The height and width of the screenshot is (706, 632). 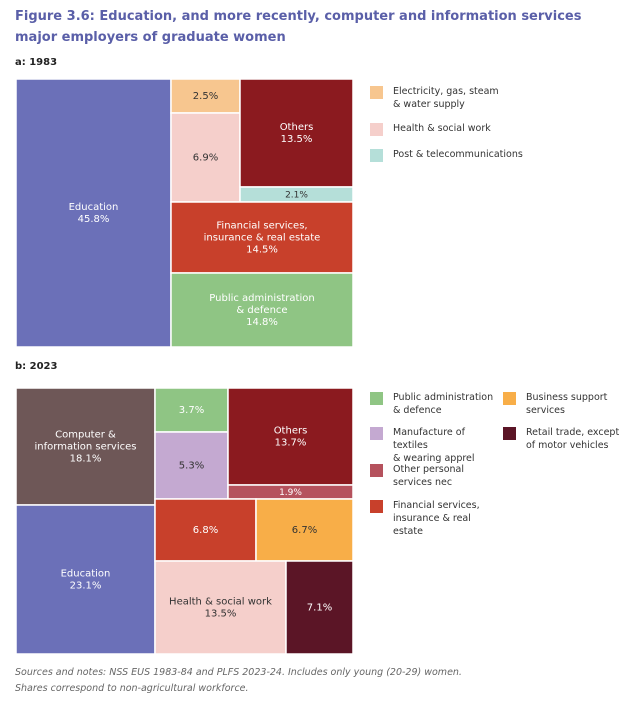 I want to click on legend-item: Post & telecommunications, so click(x=490, y=155).